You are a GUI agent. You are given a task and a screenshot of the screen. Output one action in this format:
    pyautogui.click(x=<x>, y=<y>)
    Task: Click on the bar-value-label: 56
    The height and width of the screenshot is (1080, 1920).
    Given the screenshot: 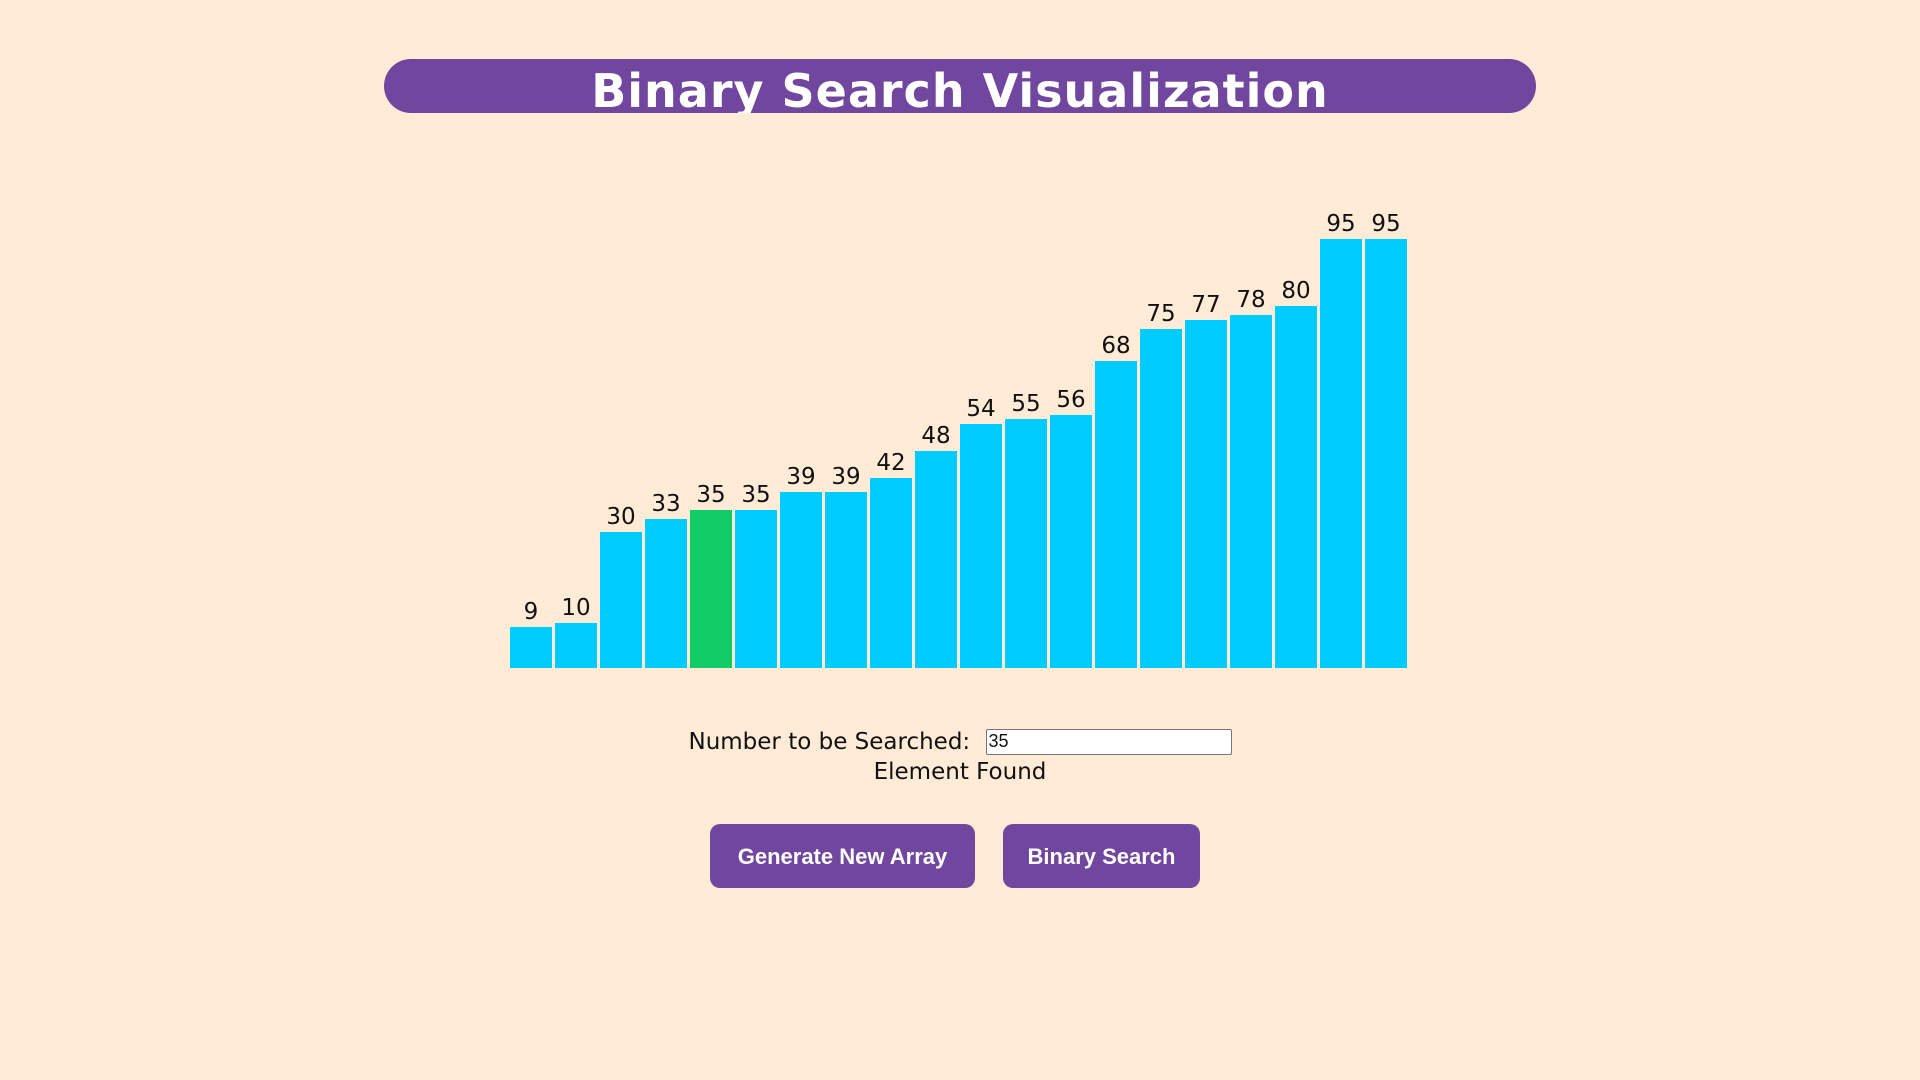 What is the action you would take?
    pyautogui.click(x=1071, y=400)
    